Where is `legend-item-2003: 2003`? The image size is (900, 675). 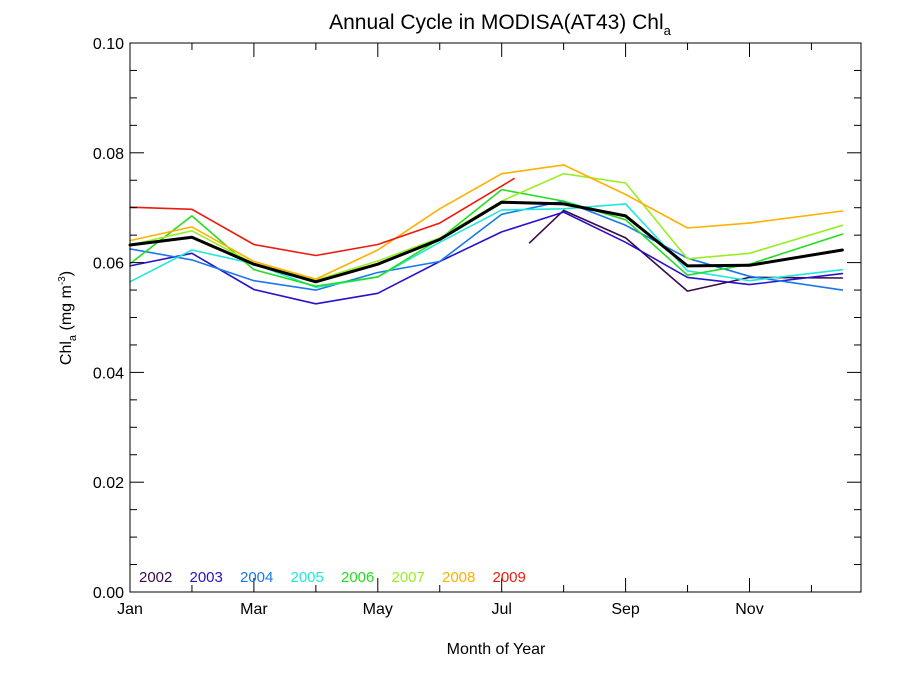 legend-item-2003: 2003 is located at coordinates (206, 577).